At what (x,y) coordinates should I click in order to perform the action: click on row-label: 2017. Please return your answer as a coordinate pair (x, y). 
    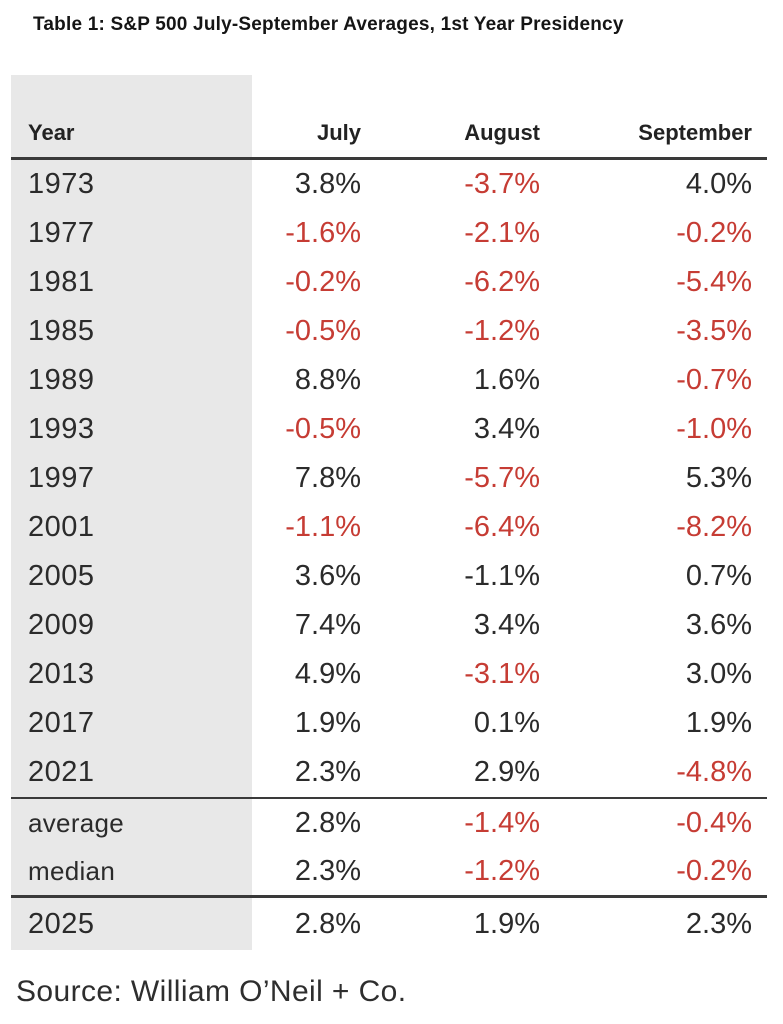
    Looking at the image, I should click on (131, 723).